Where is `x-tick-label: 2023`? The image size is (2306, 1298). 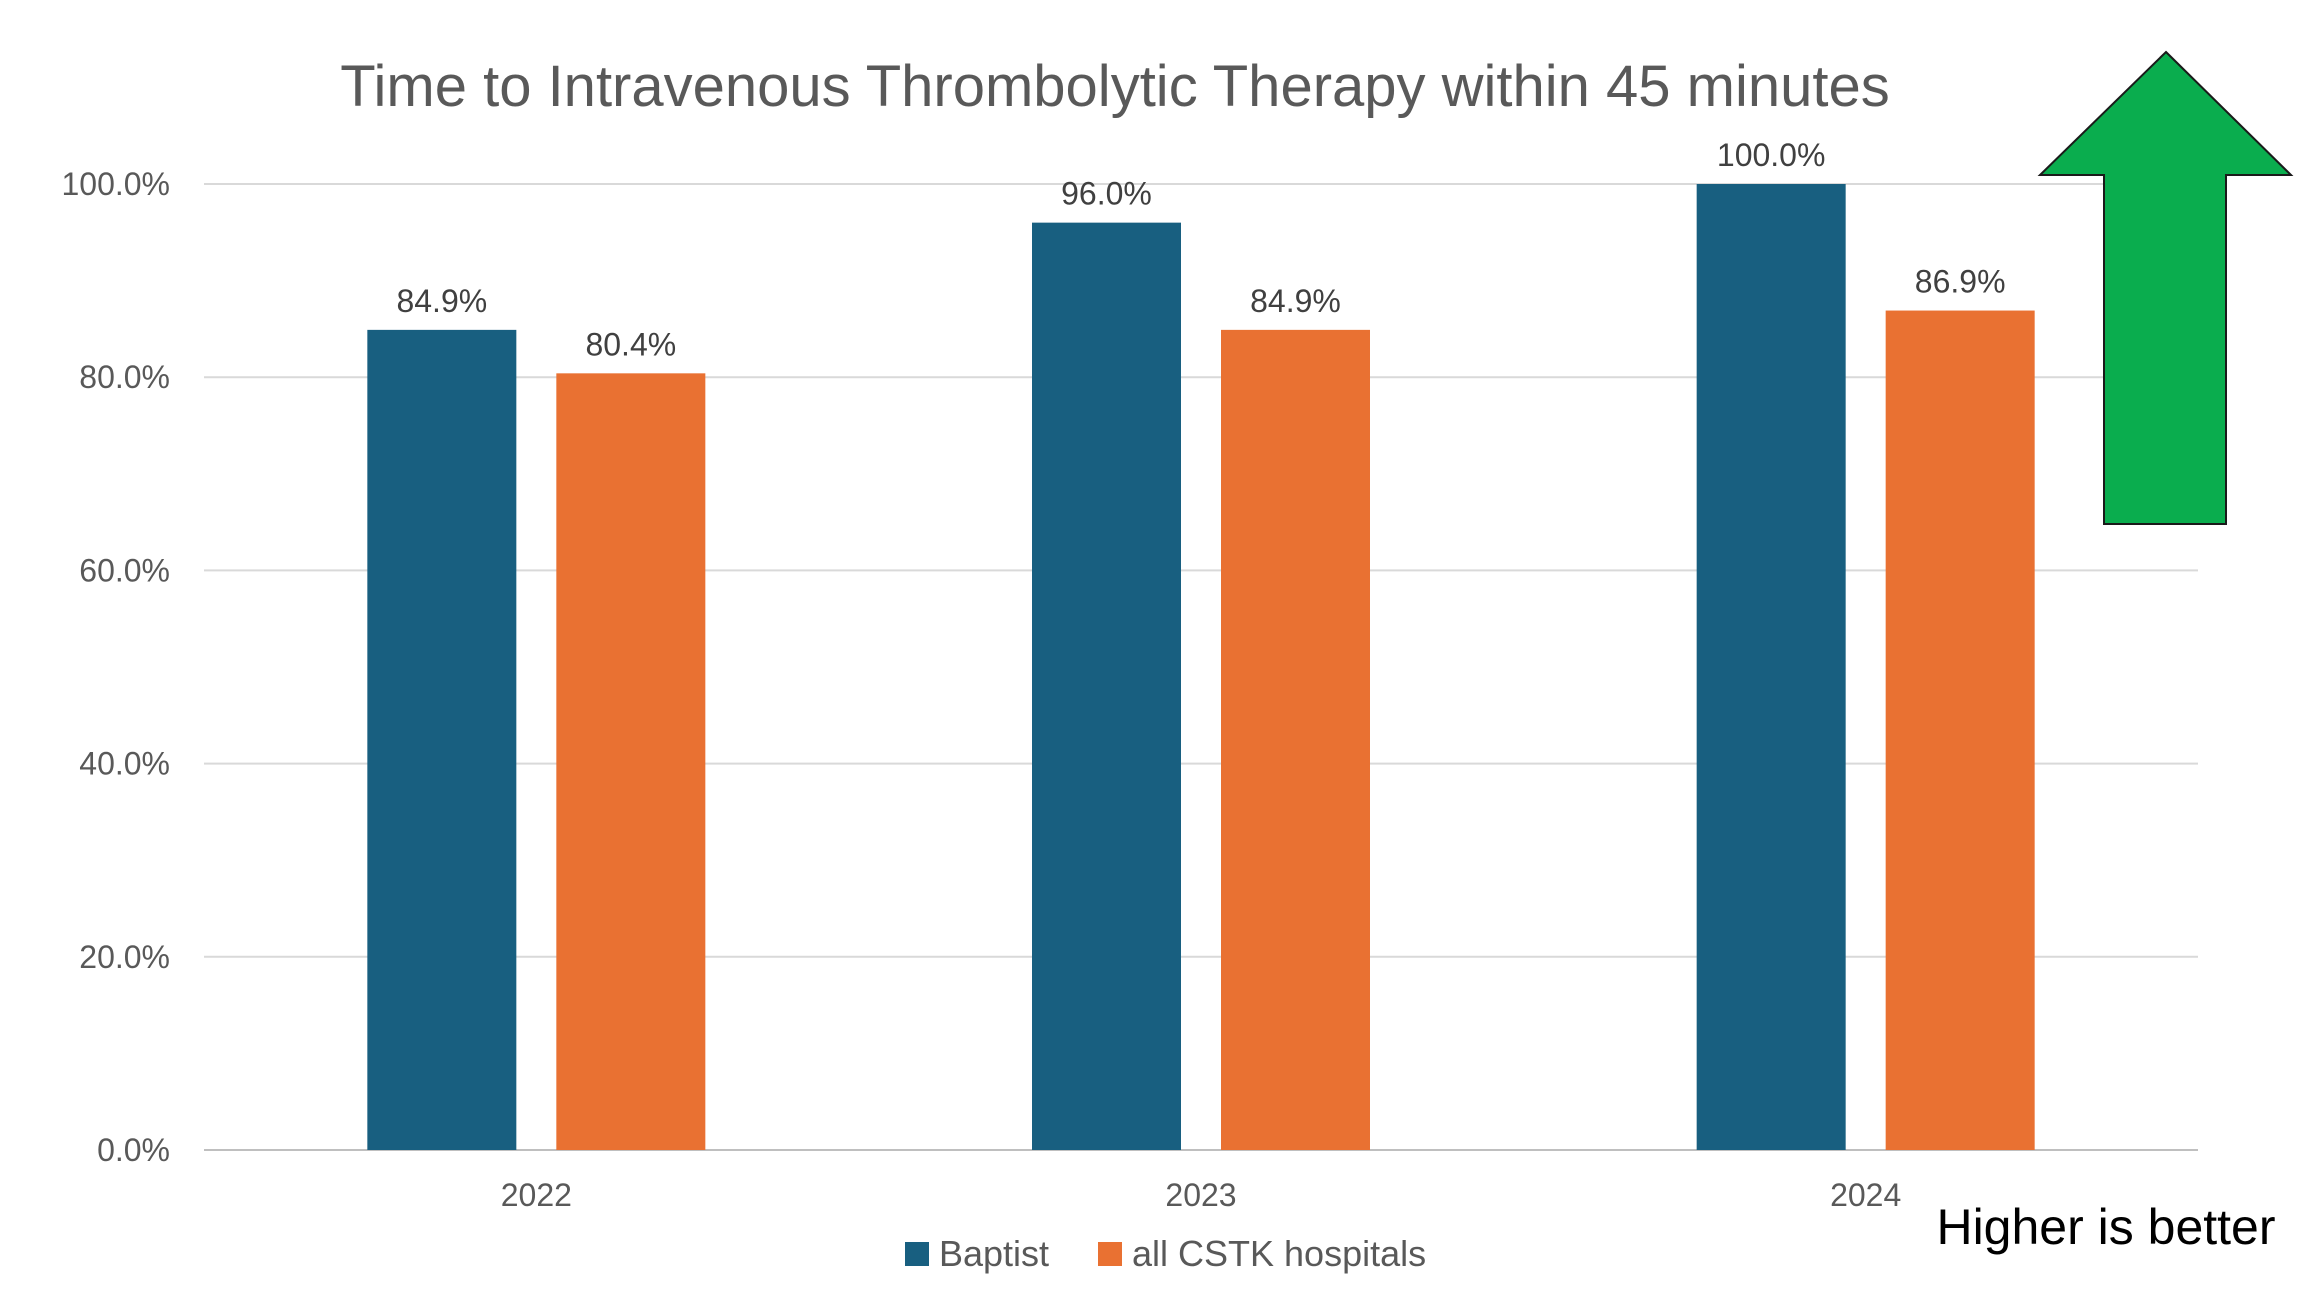 x-tick-label: 2023 is located at coordinates (1200, 1195).